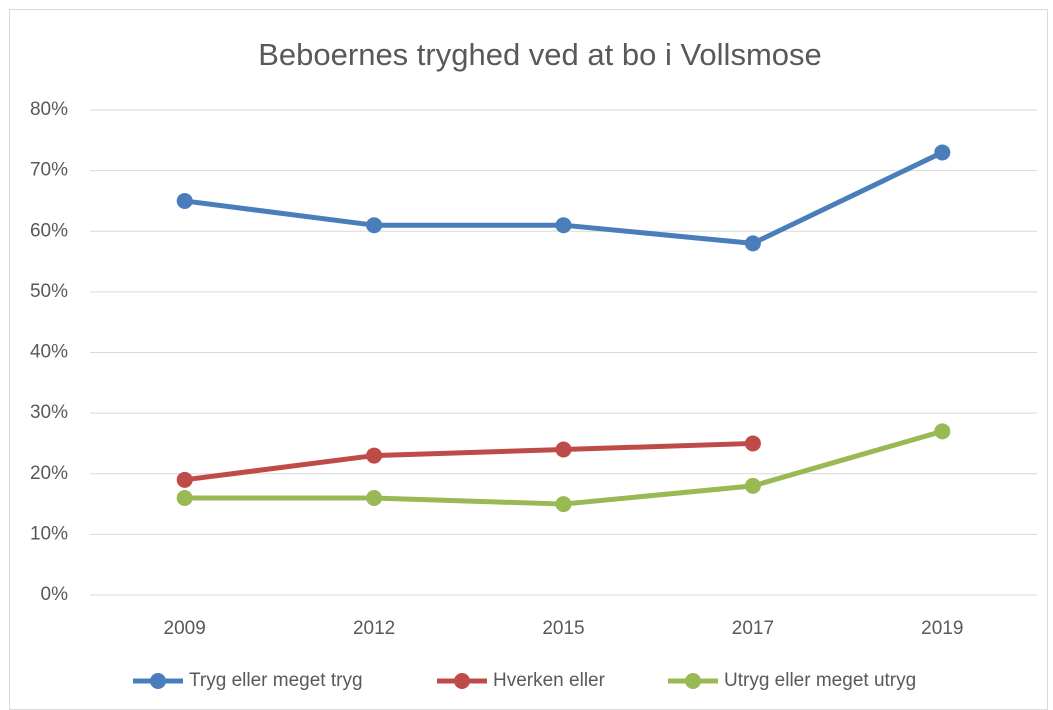  I want to click on y-tick-label: 30%, so click(49, 412).